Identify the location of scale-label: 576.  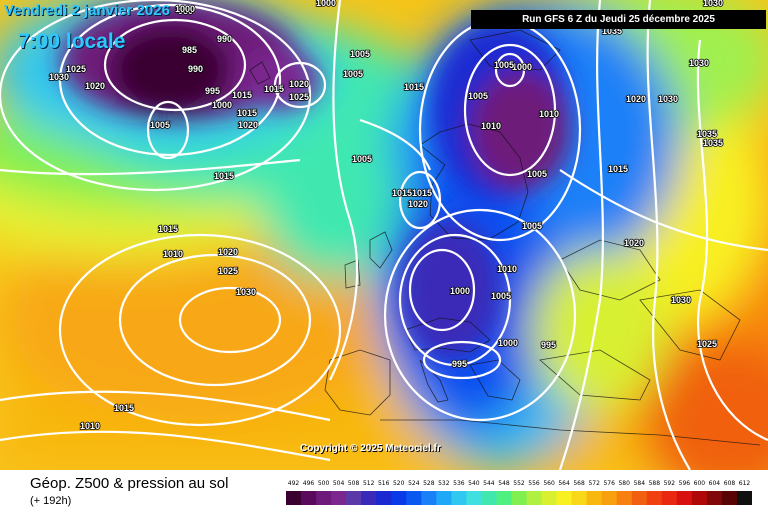
(609, 483).